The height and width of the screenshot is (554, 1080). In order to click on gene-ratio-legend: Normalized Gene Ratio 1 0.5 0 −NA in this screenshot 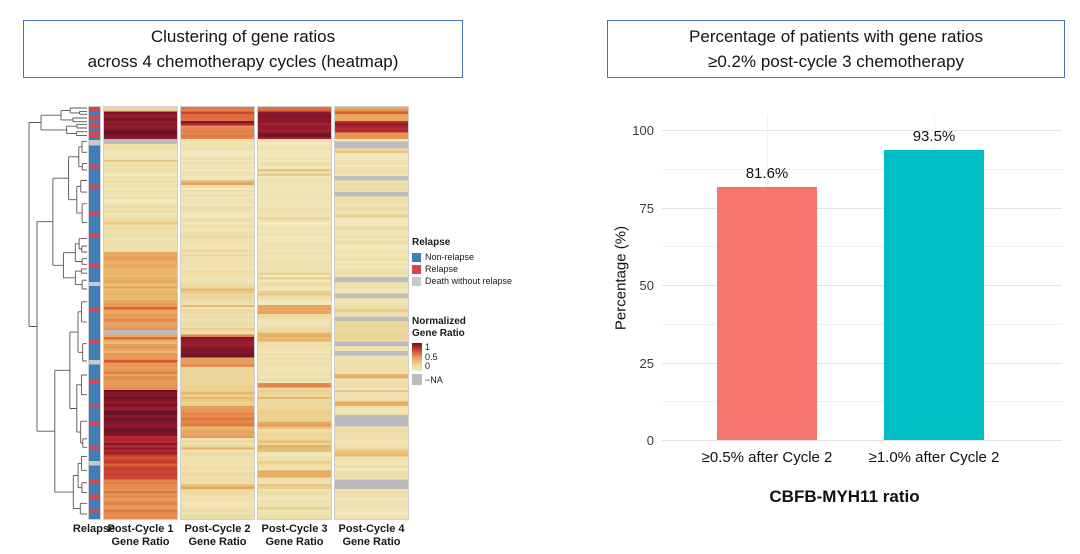, I will do `click(439, 350)`.